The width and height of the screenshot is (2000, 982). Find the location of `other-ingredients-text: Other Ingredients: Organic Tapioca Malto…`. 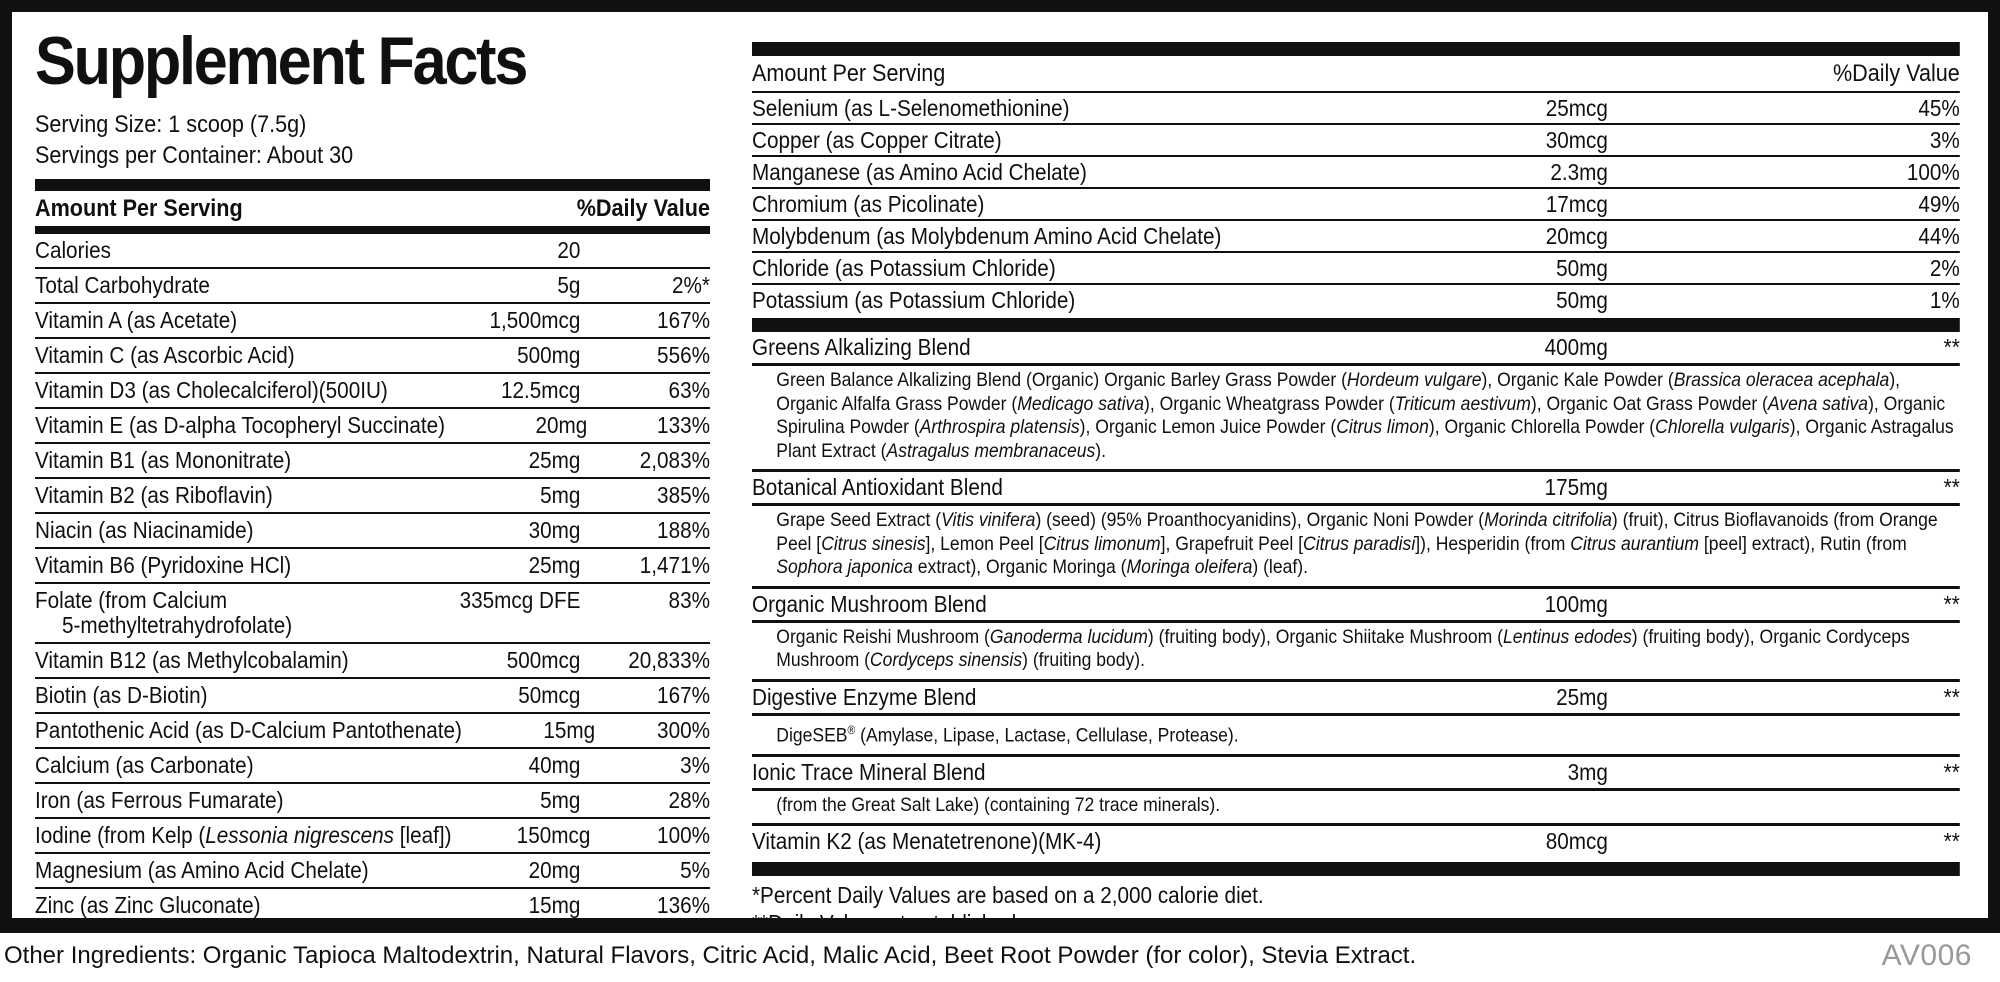

other-ingredients-text: Other Ingredients: Organic Tapioca Malto… is located at coordinates (710, 955).